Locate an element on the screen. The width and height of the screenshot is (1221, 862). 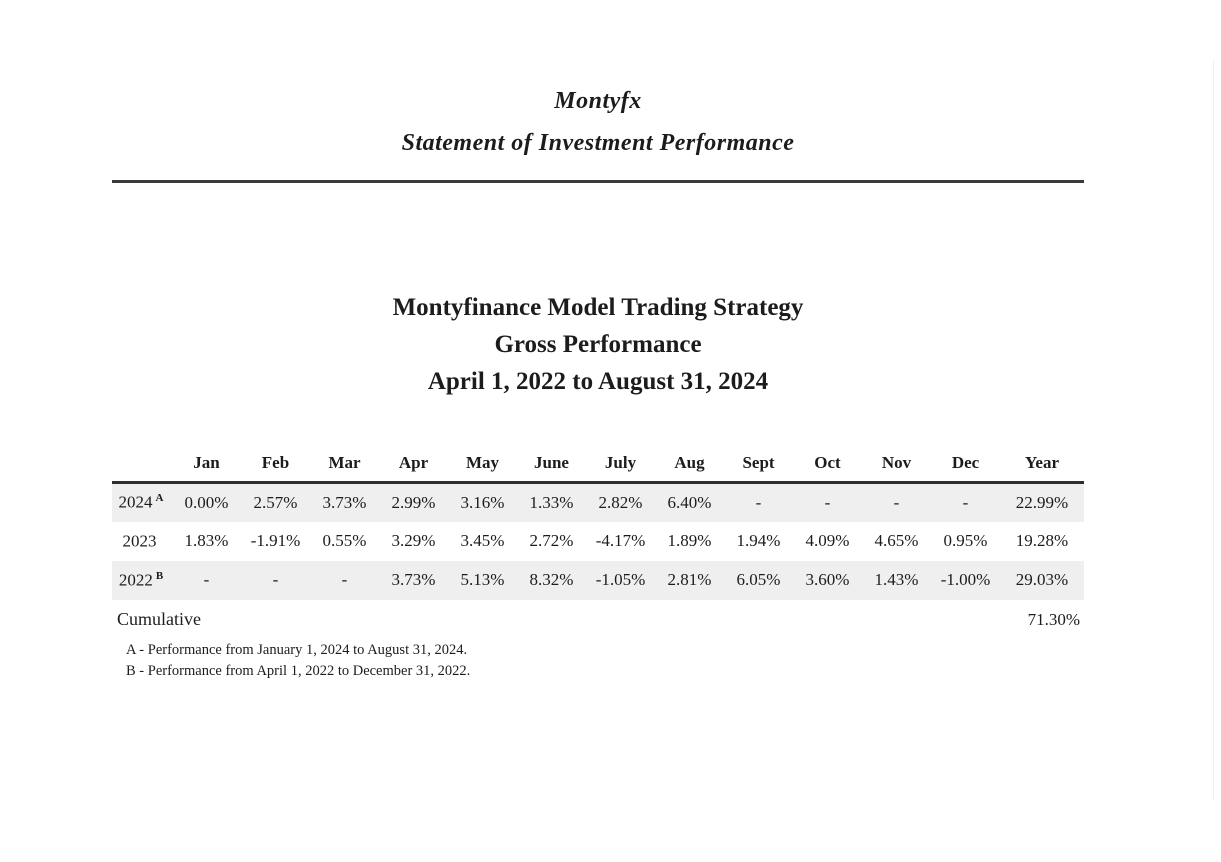
cell-2023-aug: 1.89% is located at coordinates (689, 540).